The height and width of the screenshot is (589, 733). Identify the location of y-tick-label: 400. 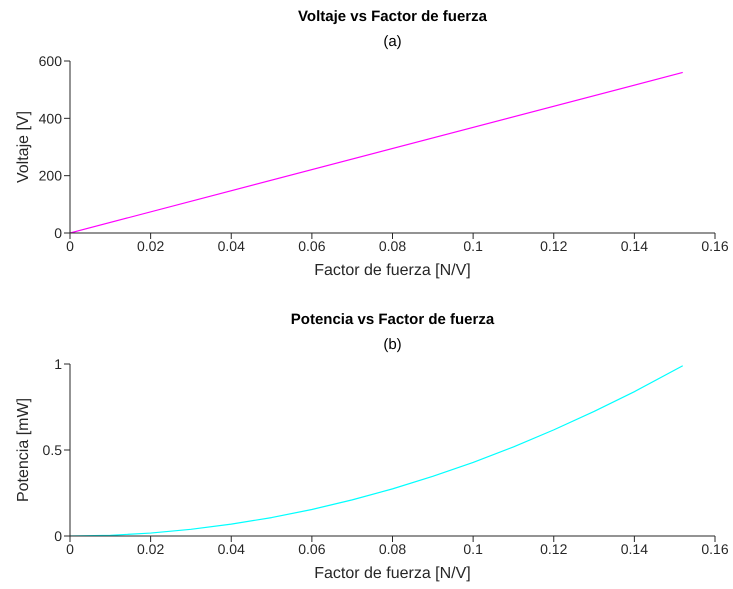
(50, 118).